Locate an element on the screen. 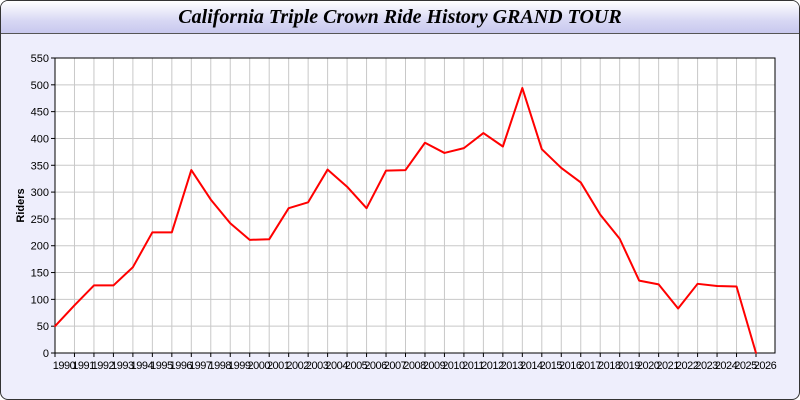 The image size is (800, 400). x-tick-label: 2009 is located at coordinates (434, 366).